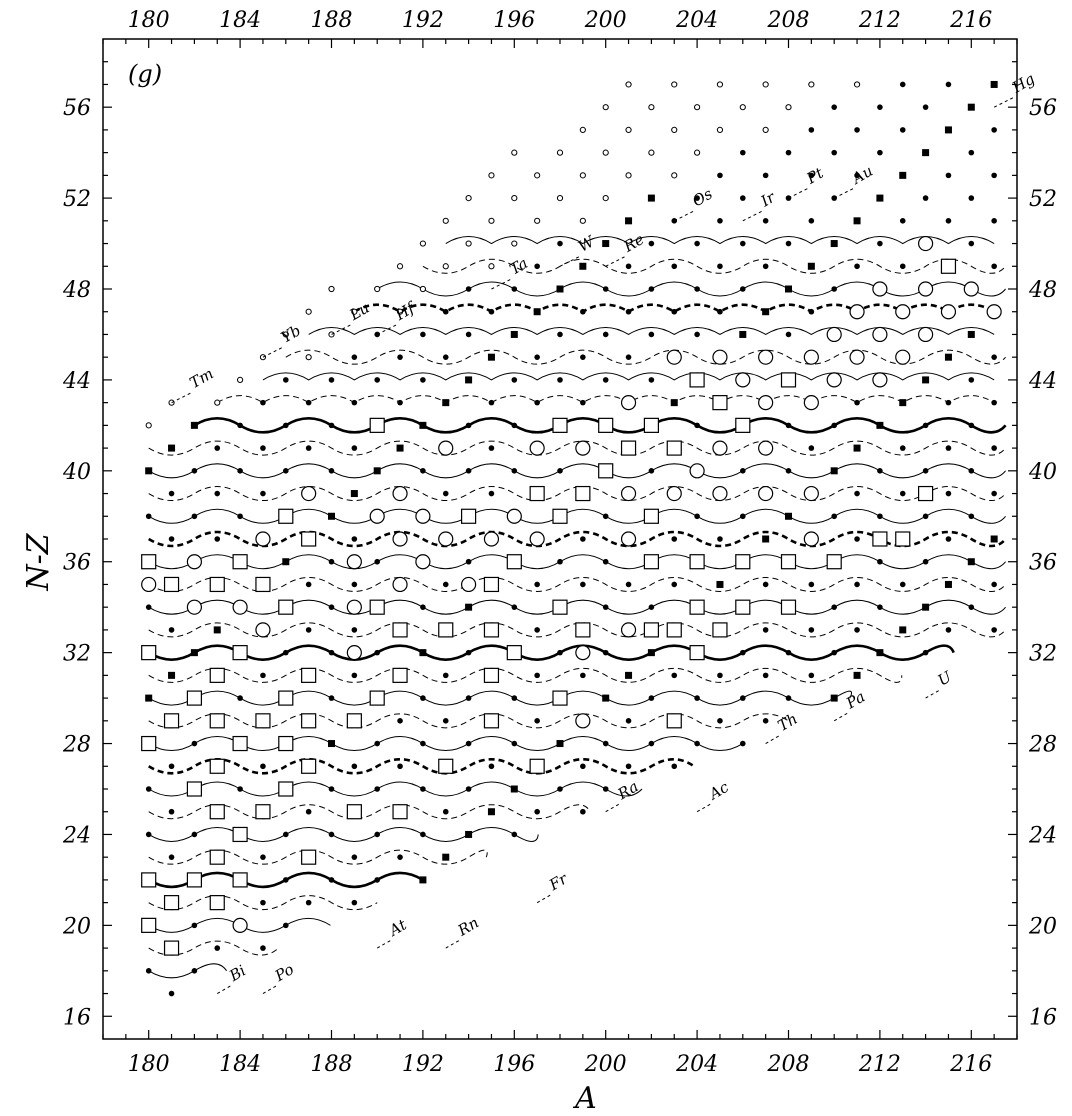 Image resolution: width=1072 pixels, height=1116 pixels. I want to click on x-tick-label-bottom: 216, so click(970, 1064).